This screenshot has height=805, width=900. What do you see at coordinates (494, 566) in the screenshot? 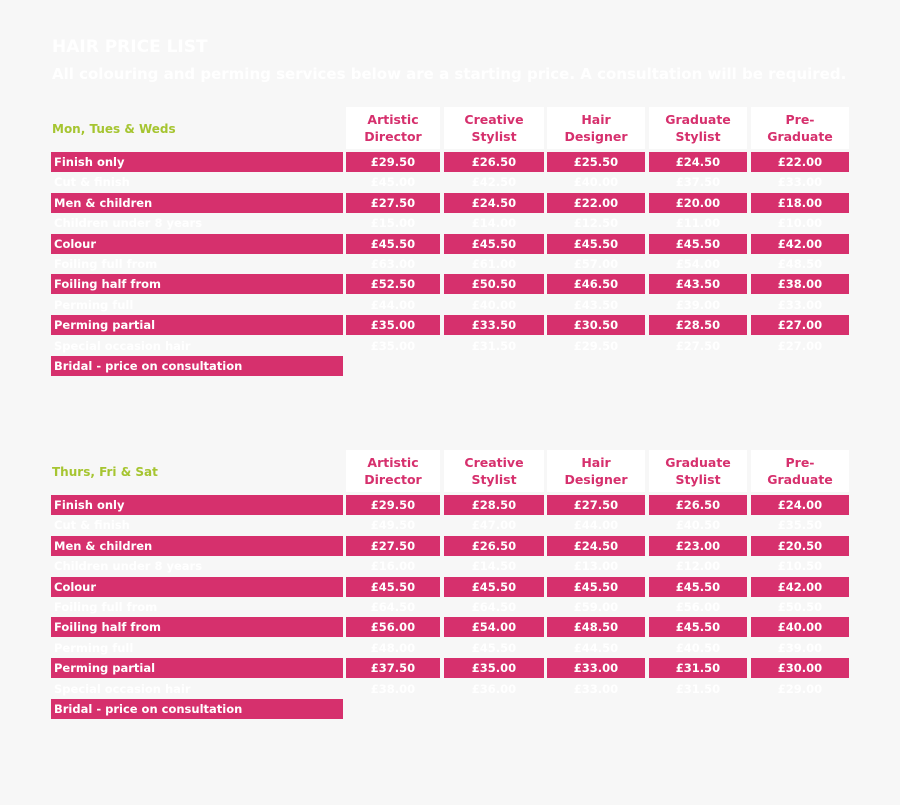
I see `price: £14.50` at bounding box center [494, 566].